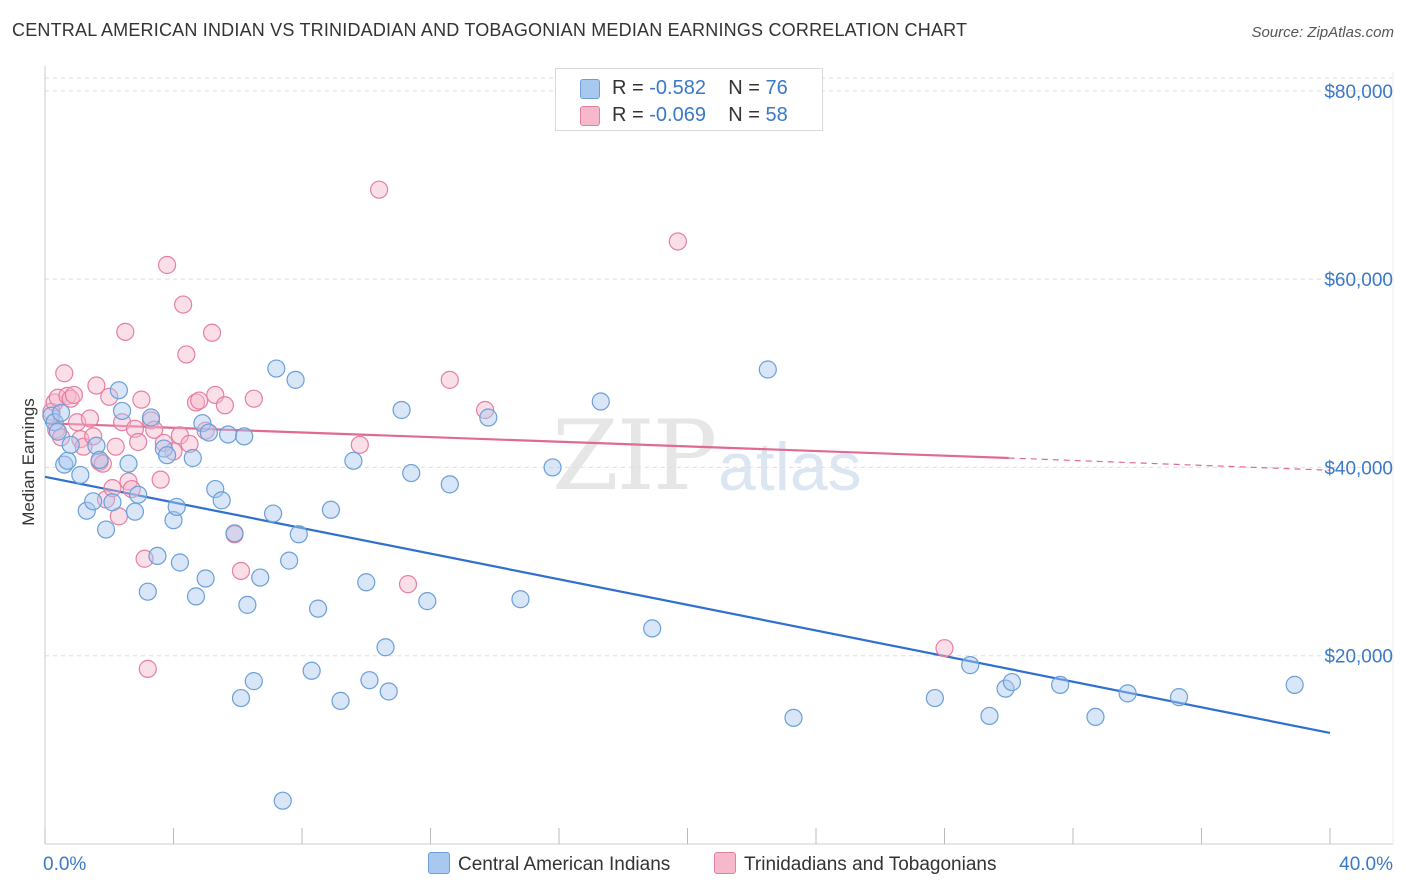 The image size is (1406, 892). What do you see at coordinates (549, 864) in the screenshot?
I see `series-legend-blue: Central American Indians` at bounding box center [549, 864].